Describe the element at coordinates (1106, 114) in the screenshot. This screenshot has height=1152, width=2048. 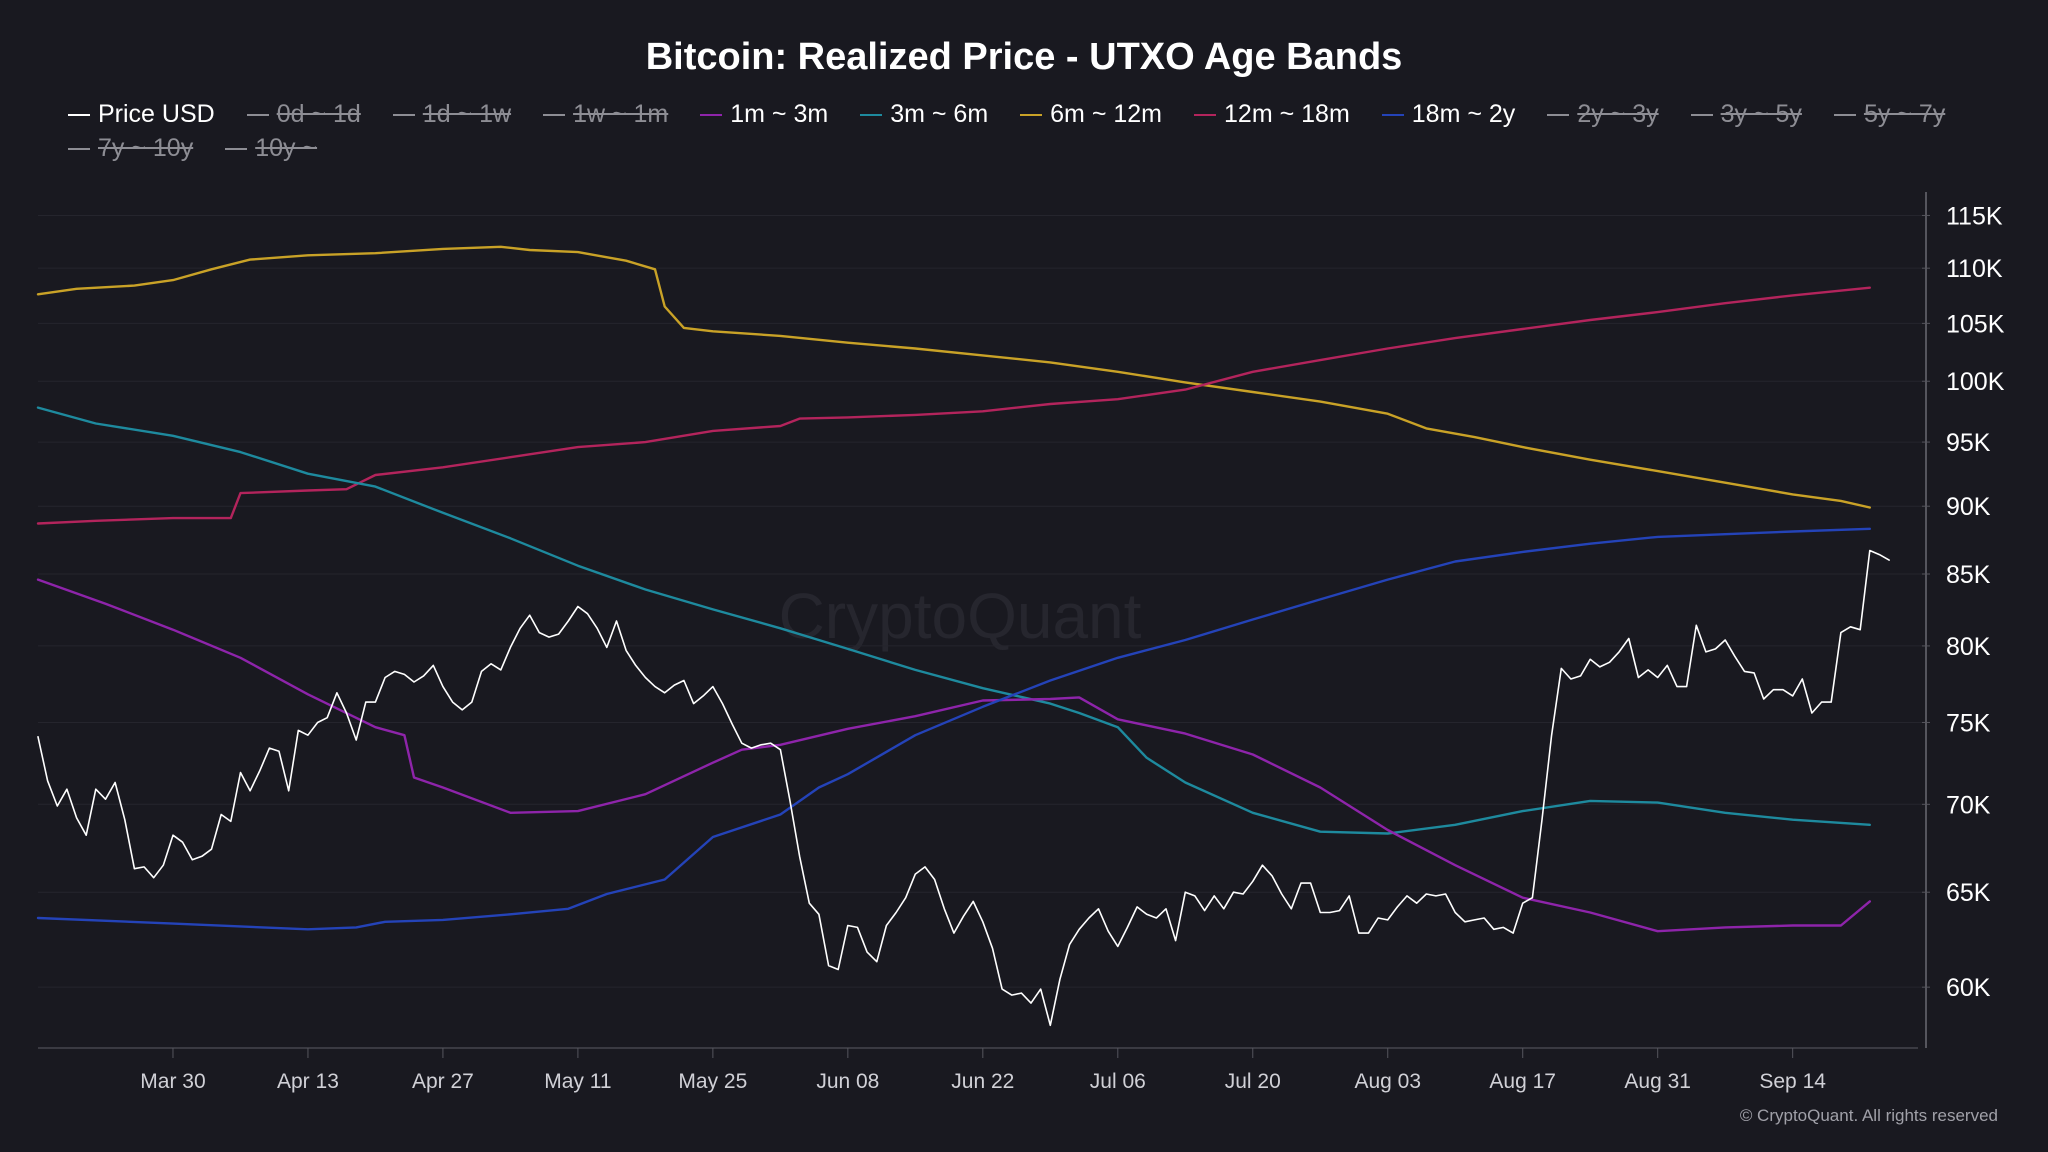
I see `legend-label: 6m ~ 12m` at that location.